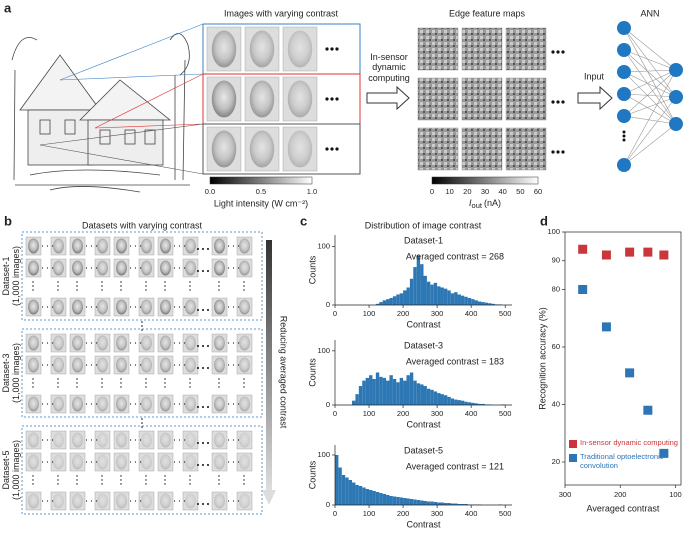 This screenshot has width=685, height=543. I want to click on legend-swatch, so click(573, 458).